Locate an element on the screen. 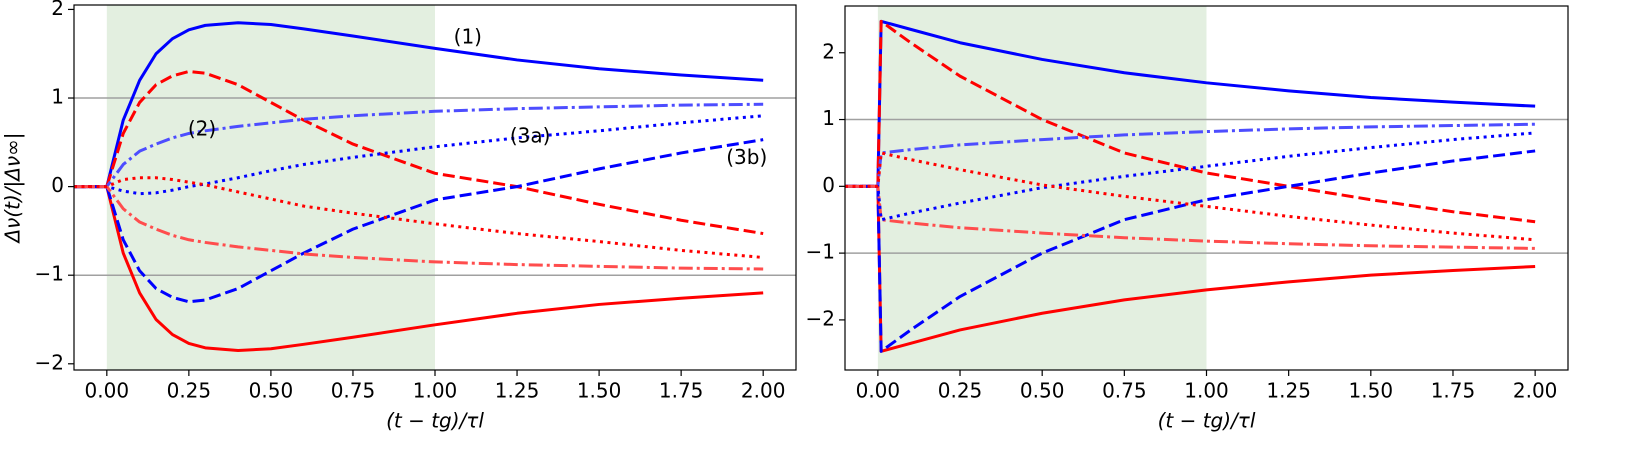 Image resolution: width=1644 pixels, height=452 pixels. y-axis-label: Δν(t)/|Δν∞| is located at coordinates (13, 188).